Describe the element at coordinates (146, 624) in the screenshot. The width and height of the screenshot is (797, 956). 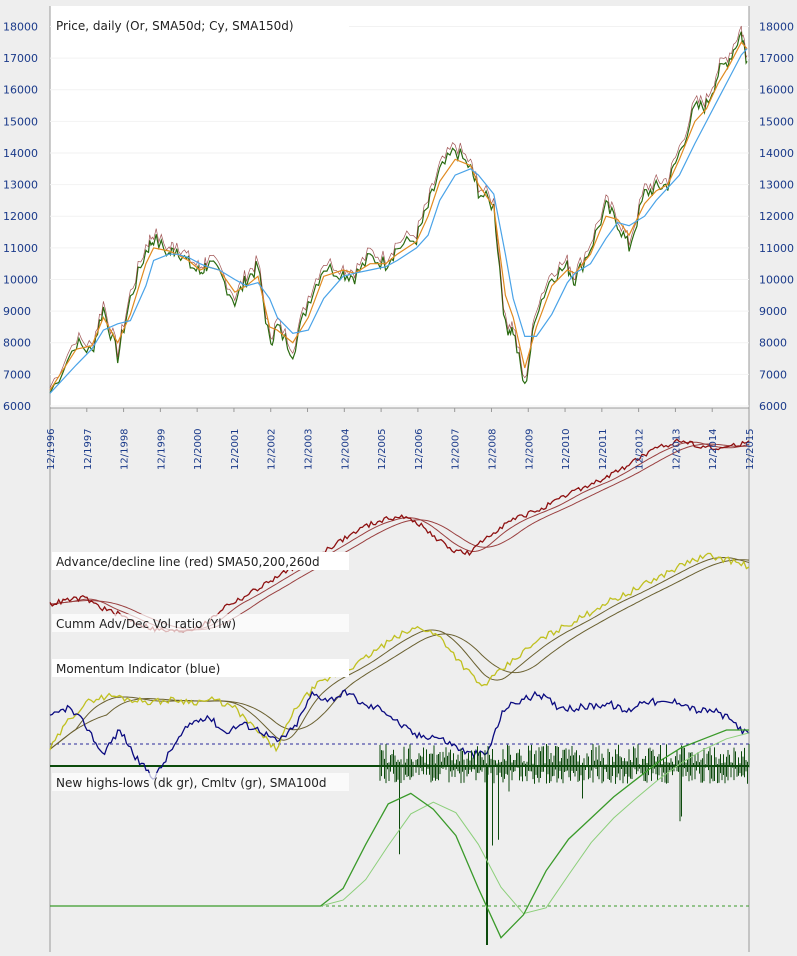
I see `voratio-panel-title: Cumm Adv/Dec Vol ratio (Ylw)` at that location.